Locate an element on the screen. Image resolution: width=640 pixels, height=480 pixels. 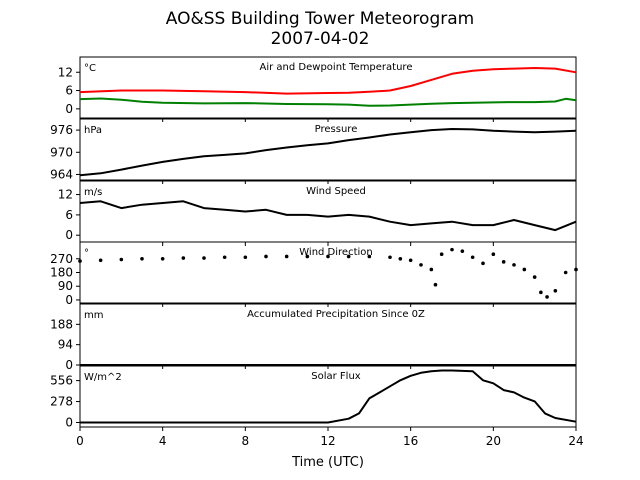
panel-pressure-title: Pressure is located at coordinates (336, 129).